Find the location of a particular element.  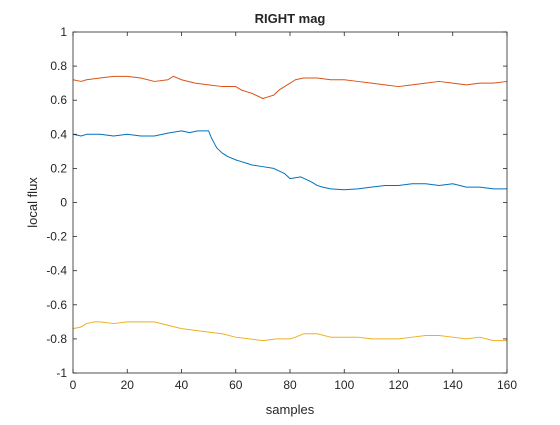

y-tick-label: 0 is located at coordinates (63, 203).